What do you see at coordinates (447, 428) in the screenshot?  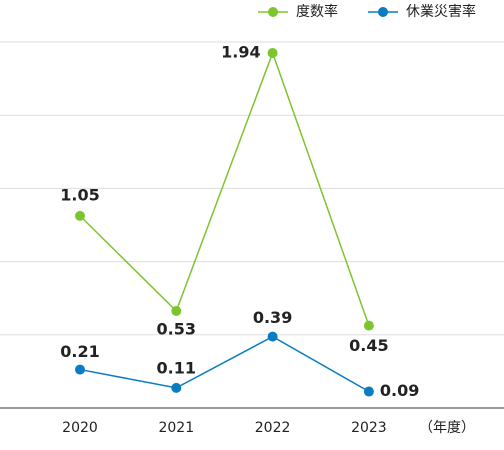 I see `x-unit-label: （年度）` at bounding box center [447, 428].